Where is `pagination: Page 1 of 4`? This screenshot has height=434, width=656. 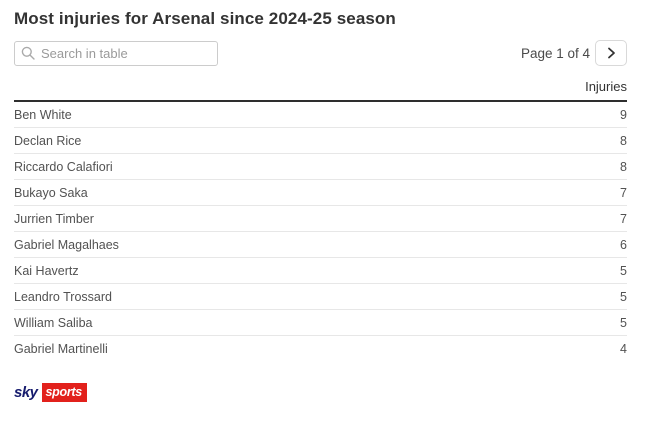
pagination: Page 1 of 4 is located at coordinates (574, 53).